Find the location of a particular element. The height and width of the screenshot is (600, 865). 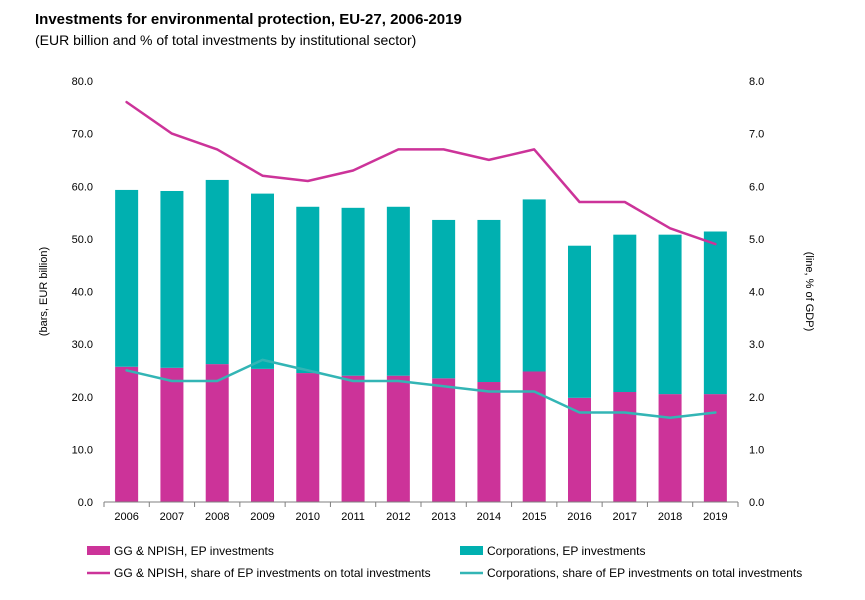

y-left-tick-label: 20.0 is located at coordinates (82, 398).